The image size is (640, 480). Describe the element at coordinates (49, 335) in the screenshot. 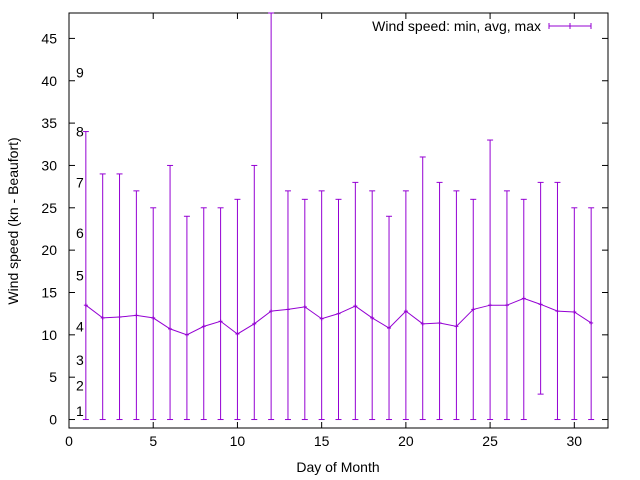

I see `y-tick-label: 10` at that location.